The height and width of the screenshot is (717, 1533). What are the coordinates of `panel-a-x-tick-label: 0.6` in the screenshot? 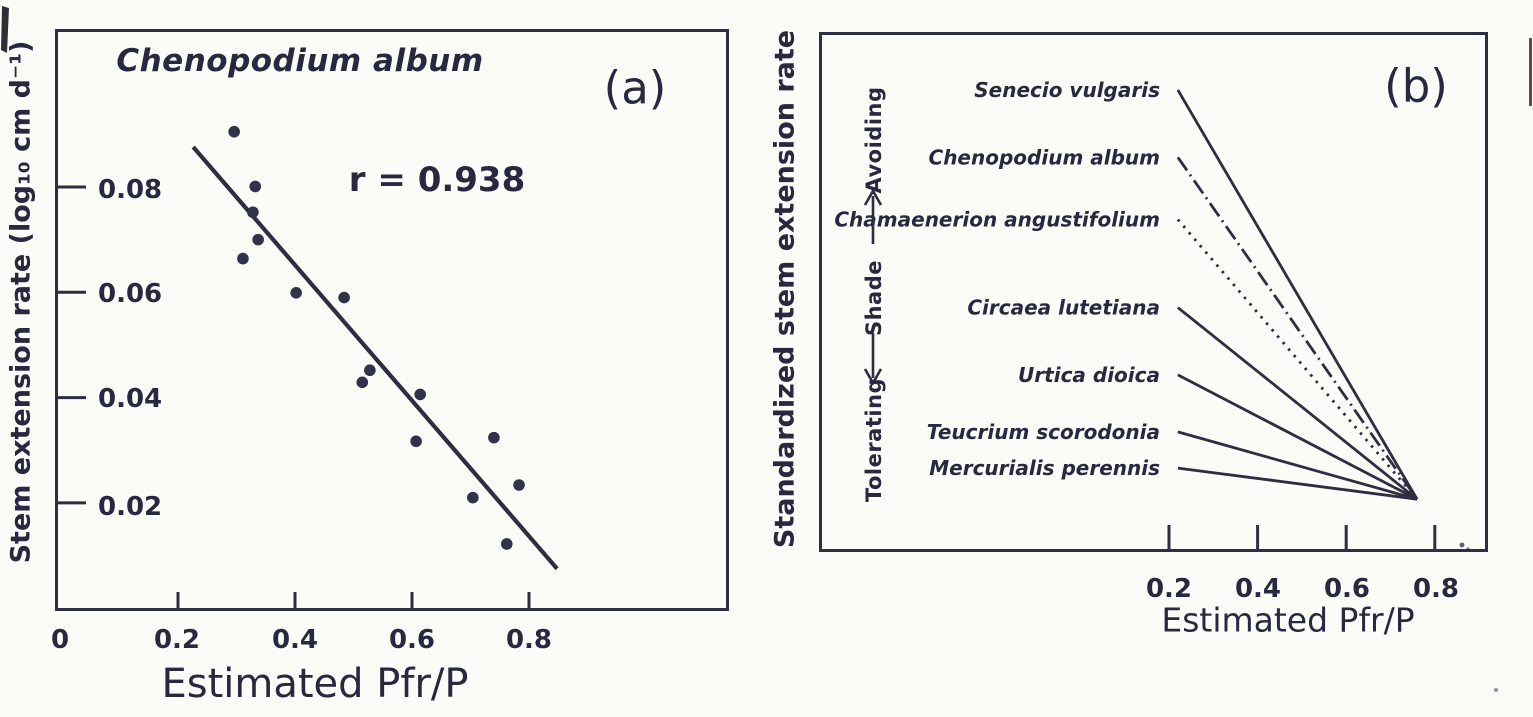 It's located at (412, 640).